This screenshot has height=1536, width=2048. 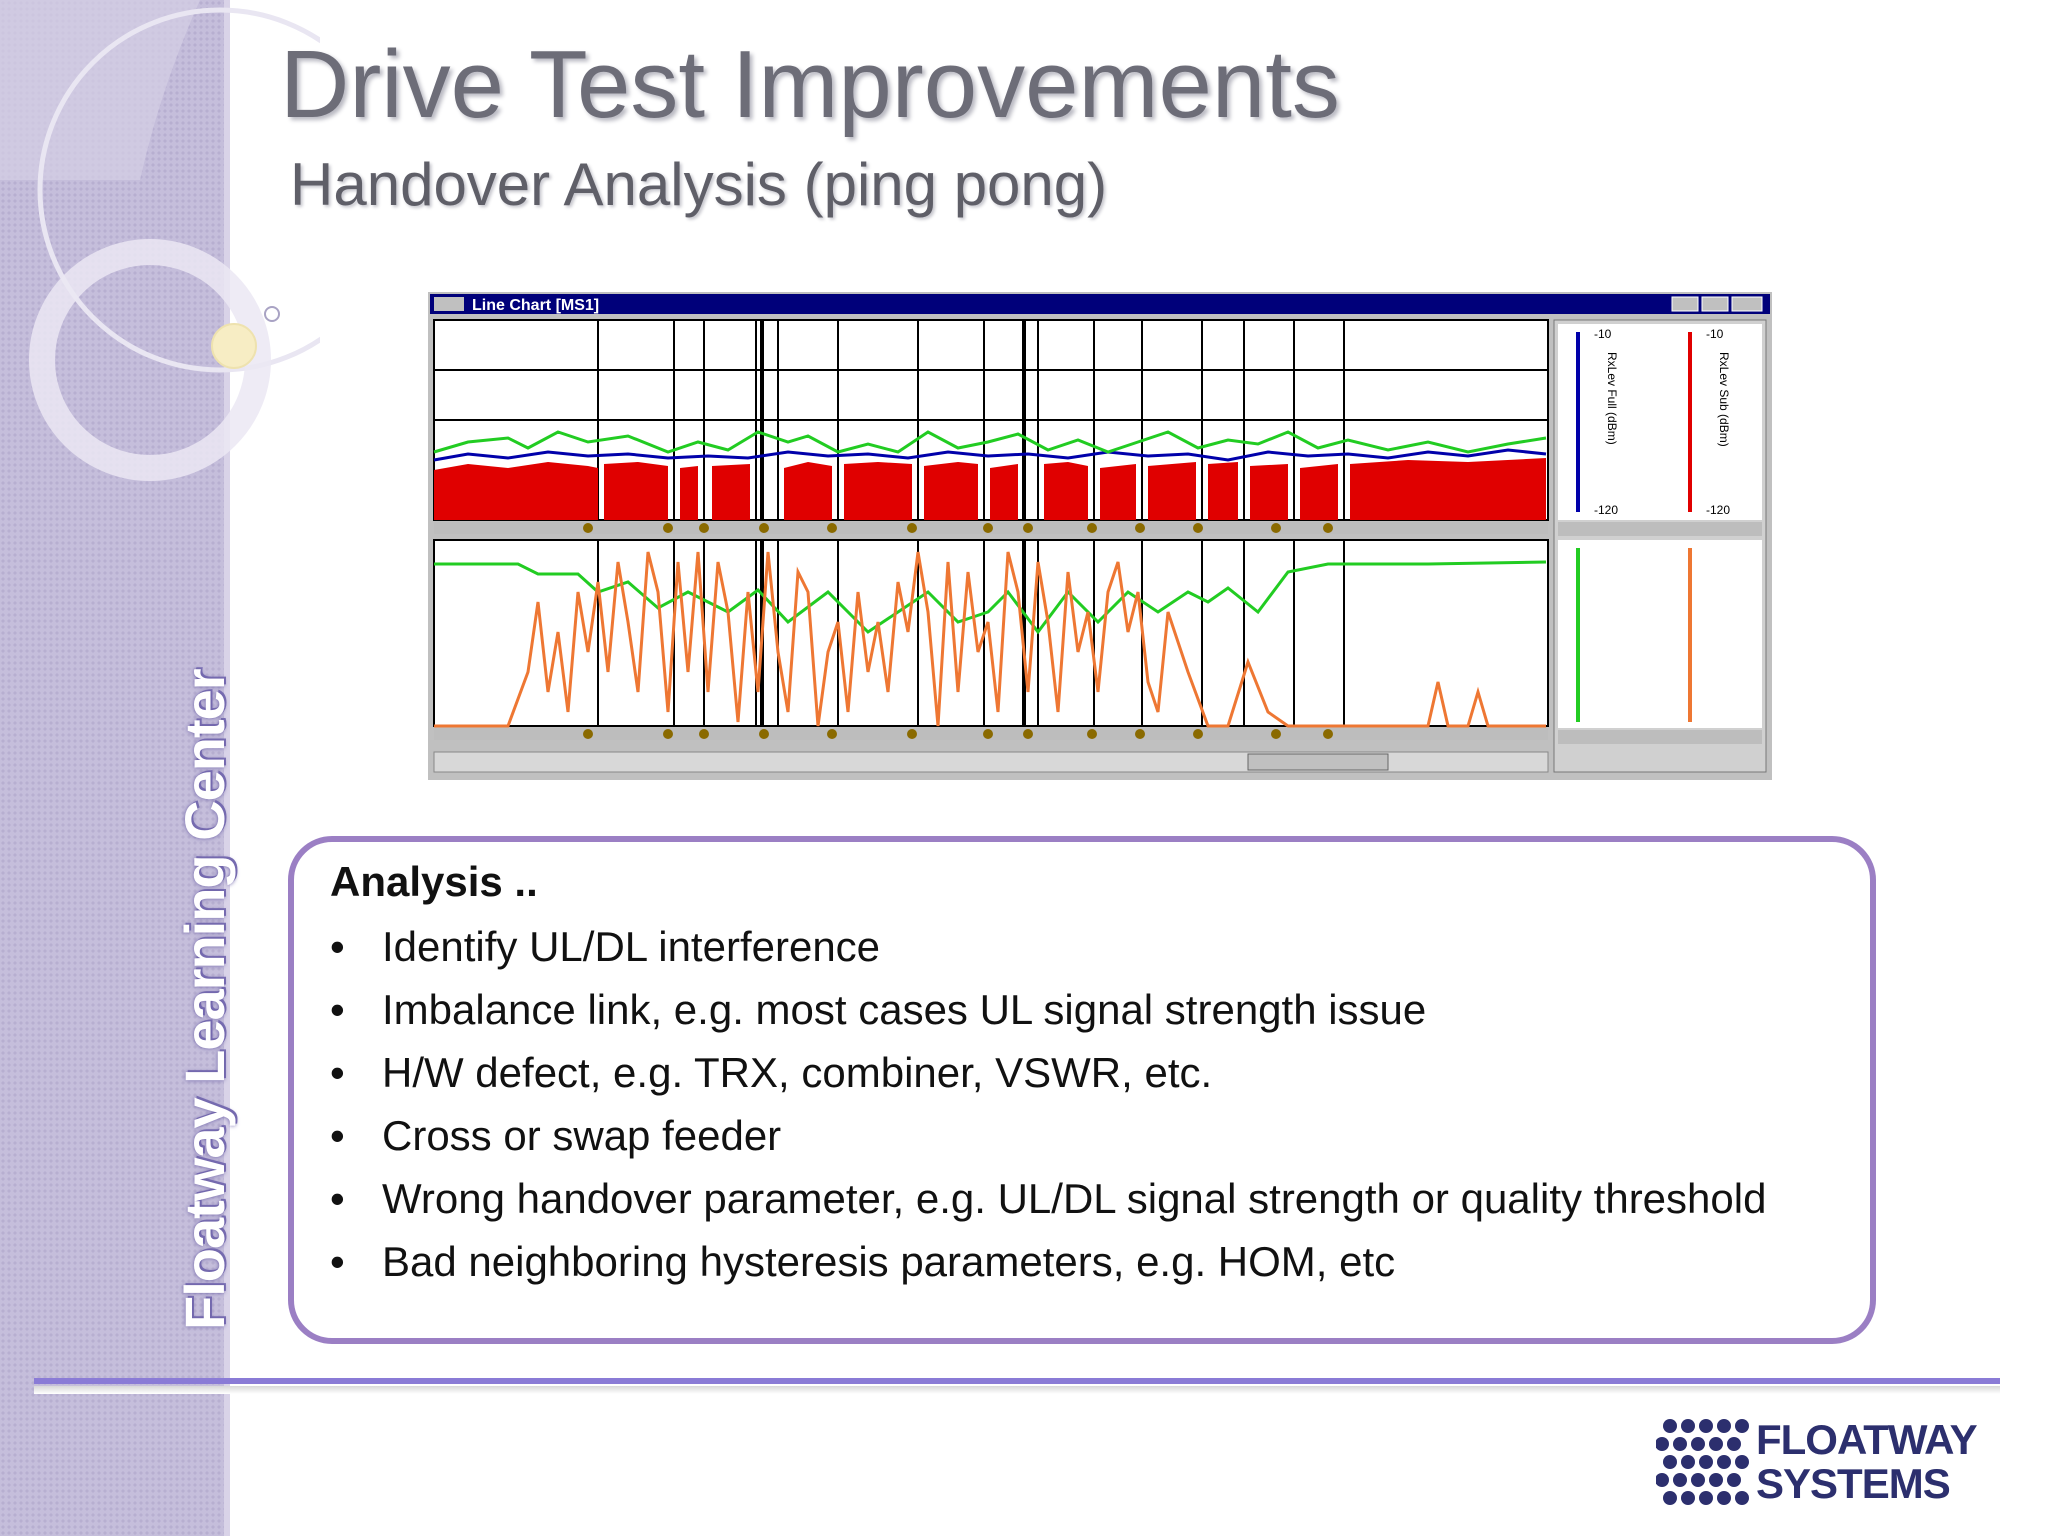 What do you see at coordinates (227, 768) in the screenshot?
I see `sidebar-edge` at bounding box center [227, 768].